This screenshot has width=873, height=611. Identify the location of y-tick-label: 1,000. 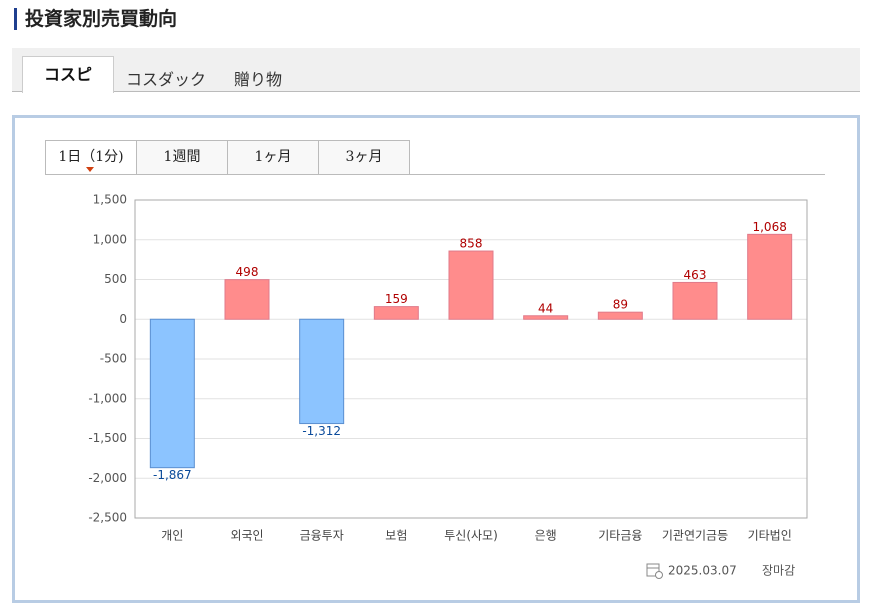
(110, 239).